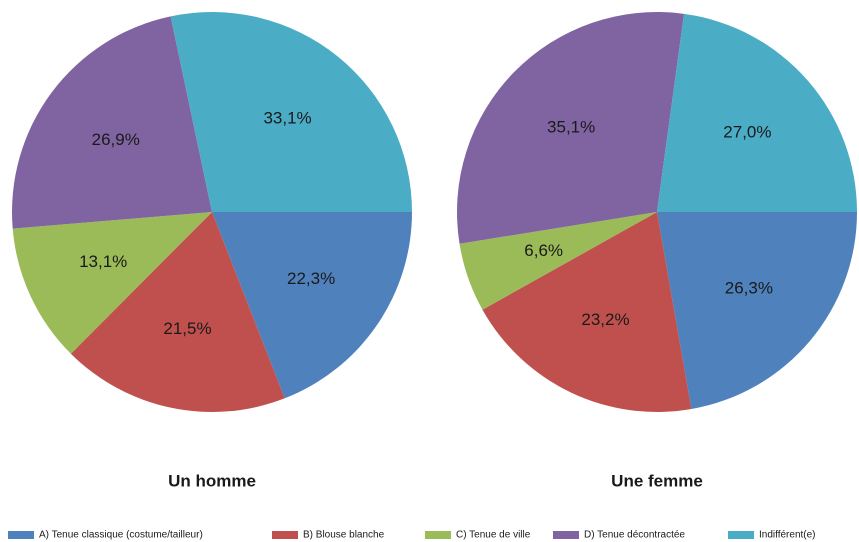  What do you see at coordinates (287, 117) in the screenshot?
I see `slice-label: 33,1%` at bounding box center [287, 117].